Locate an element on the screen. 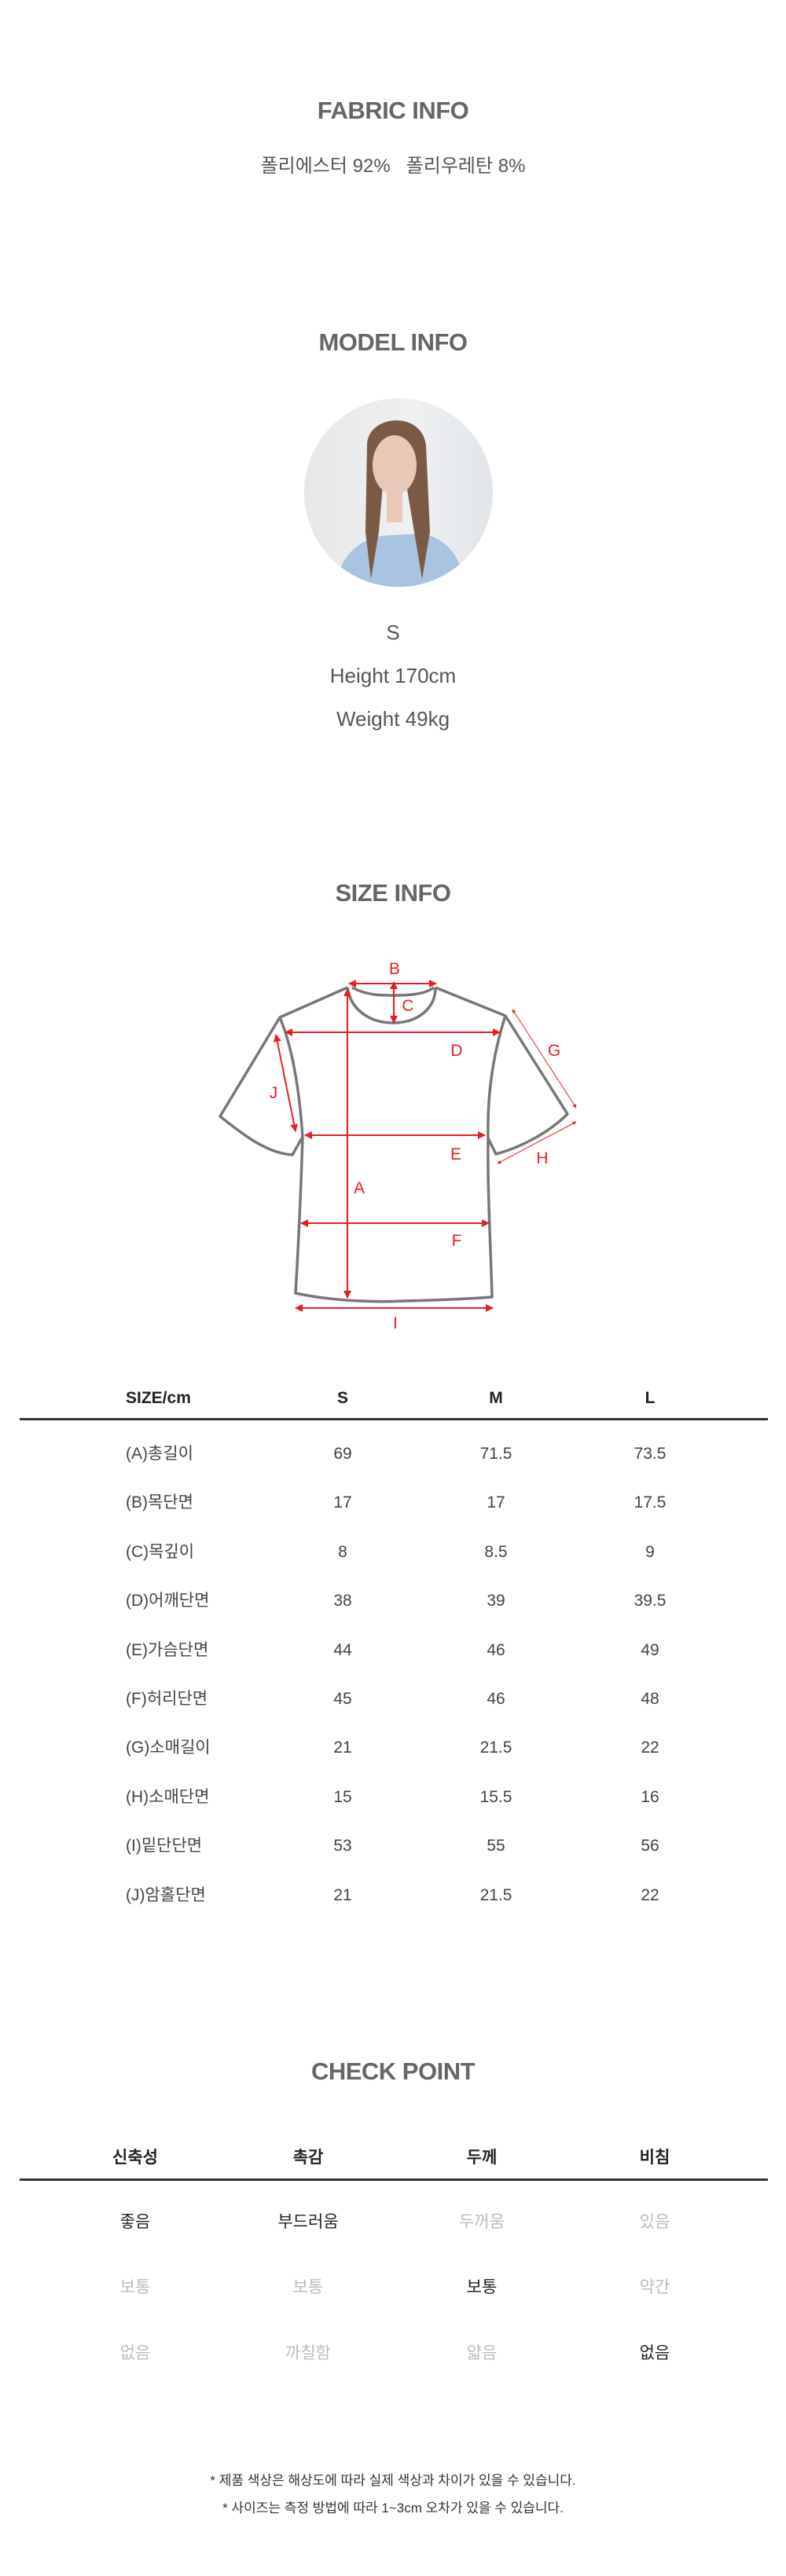 The width and height of the screenshot is (786, 2576). check-point-header: 비침 is located at coordinates (654, 2158).